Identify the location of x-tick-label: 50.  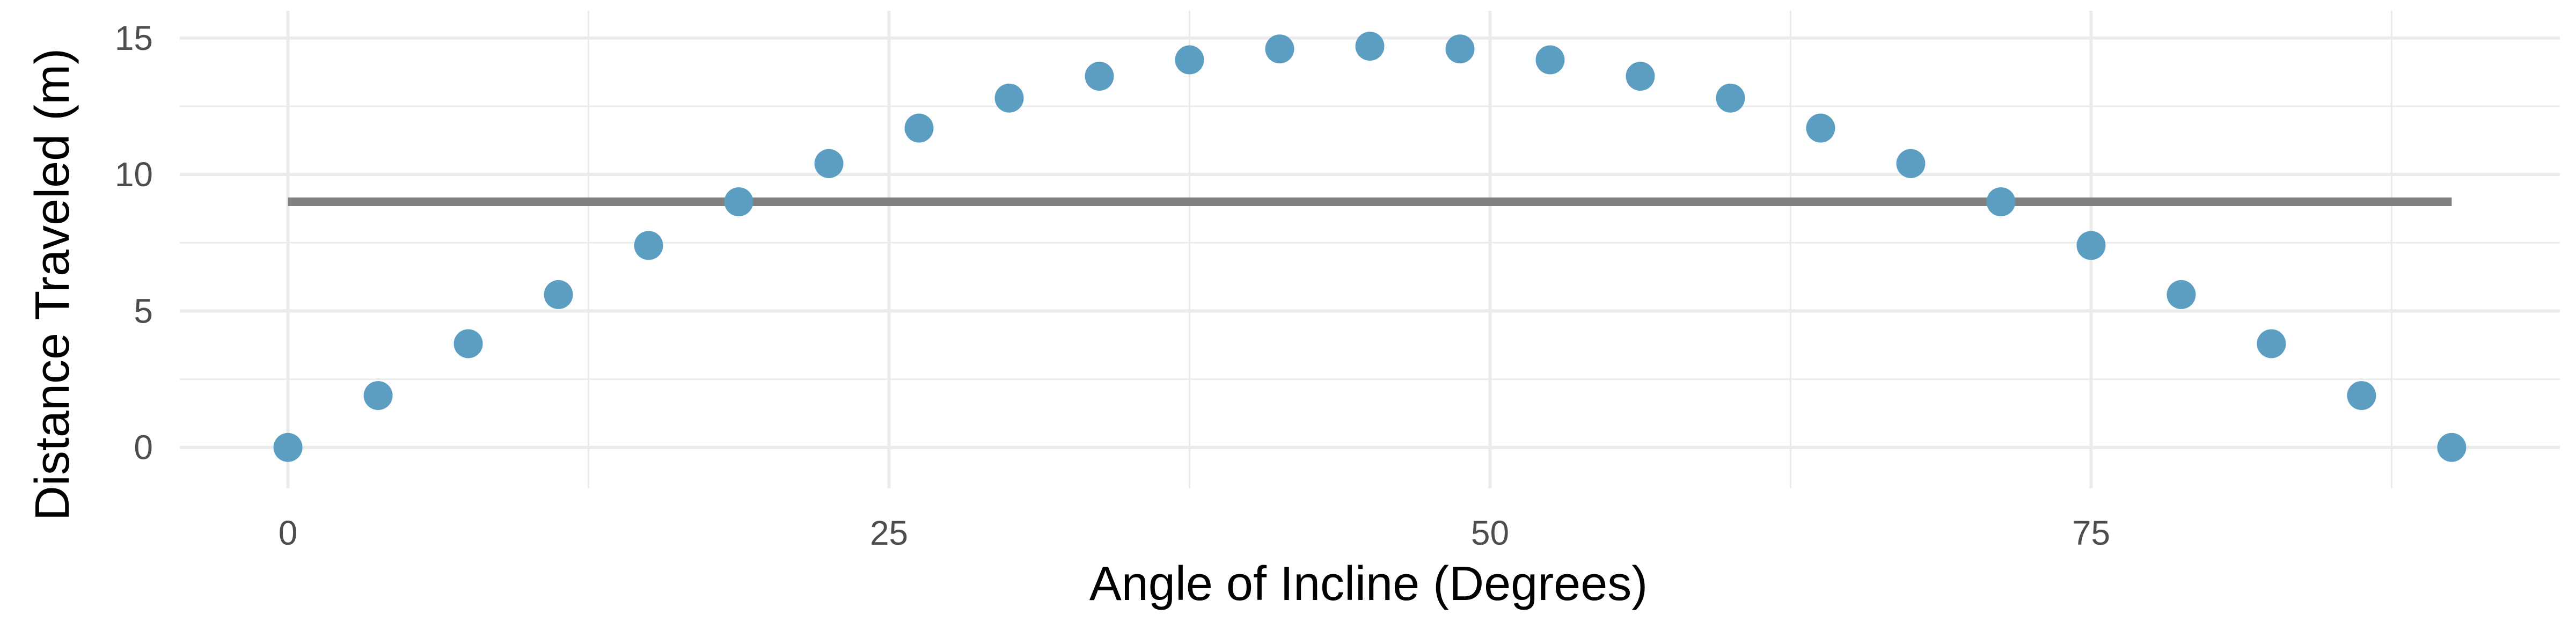
(1490, 533).